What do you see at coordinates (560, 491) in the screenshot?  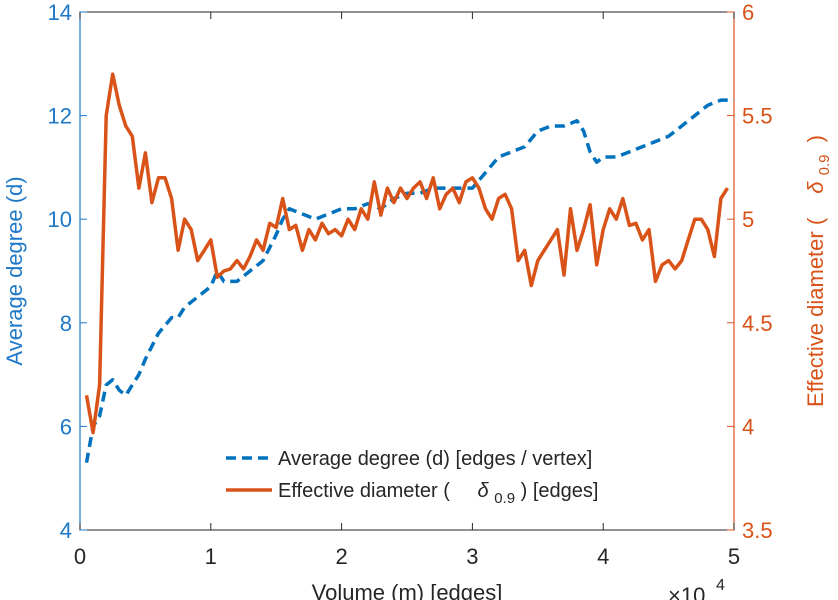 I see `legend-diameter-suffix: ) [edges]` at bounding box center [560, 491].